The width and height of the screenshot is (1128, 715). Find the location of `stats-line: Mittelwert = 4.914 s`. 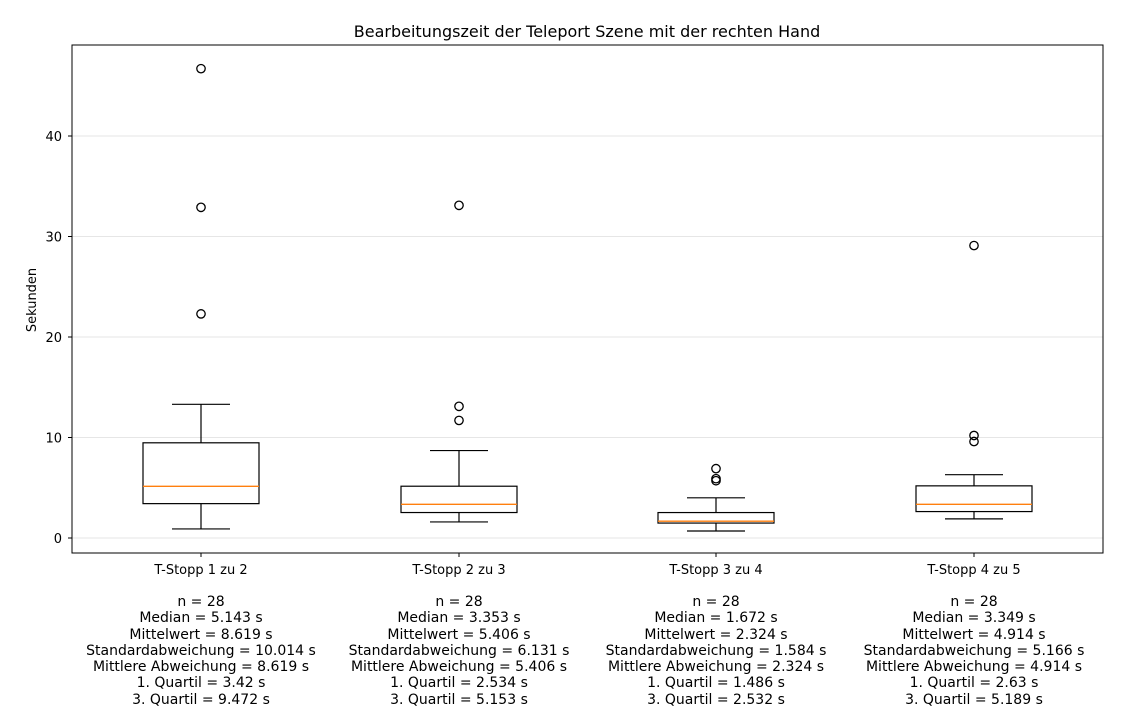

stats-line: Mittelwert = 4.914 s is located at coordinates (974, 634).